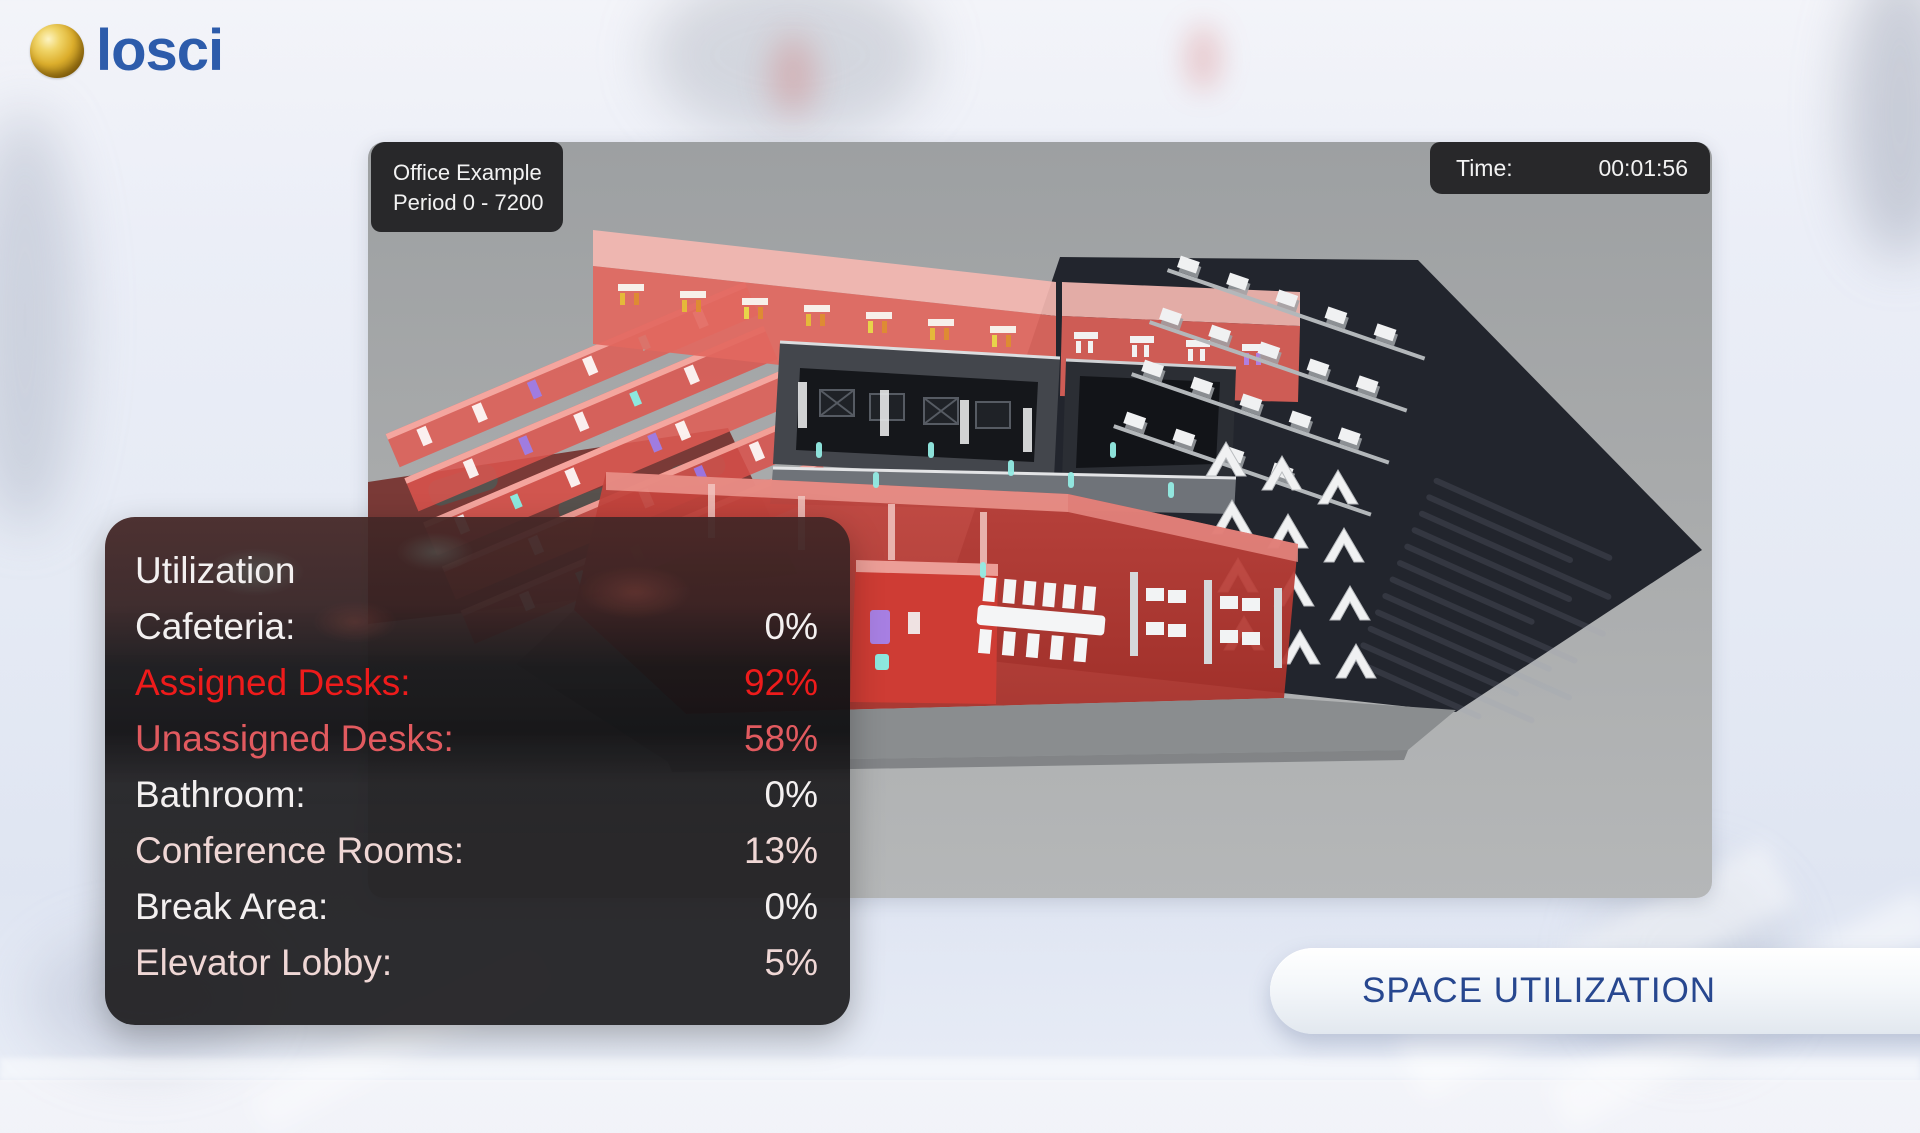 The height and width of the screenshot is (1133, 1920). What do you see at coordinates (1484, 168) in the screenshot?
I see `time-label: Time:` at bounding box center [1484, 168].